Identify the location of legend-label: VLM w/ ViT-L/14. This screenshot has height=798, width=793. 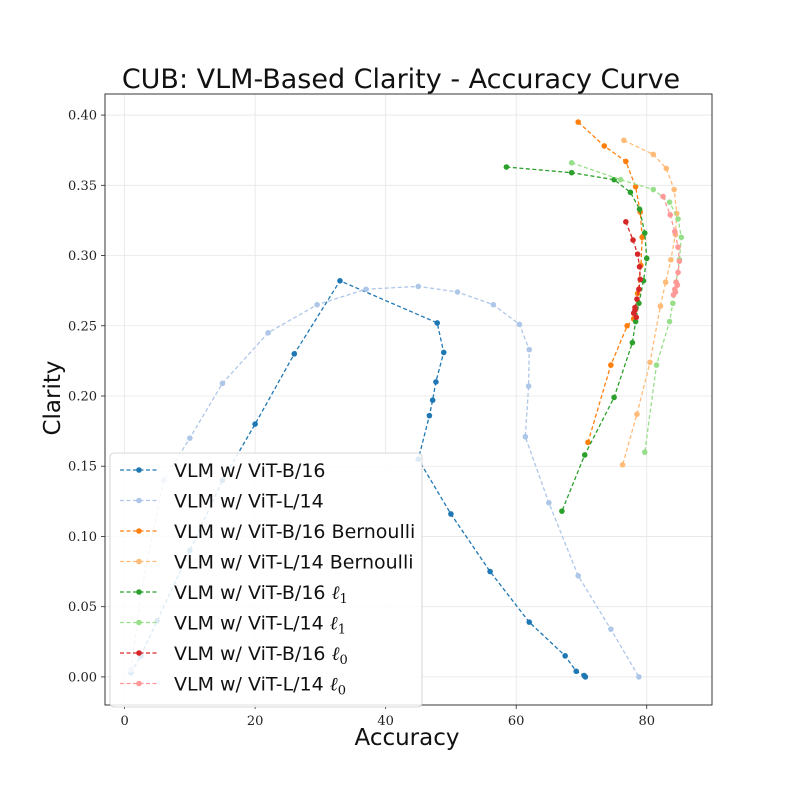
(249, 502).